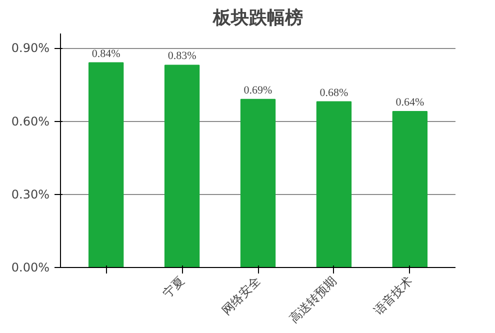  Describe the element at coordinates (30, 48) in the screenshot. I see `y-tick-label: 0.90%` at that location.